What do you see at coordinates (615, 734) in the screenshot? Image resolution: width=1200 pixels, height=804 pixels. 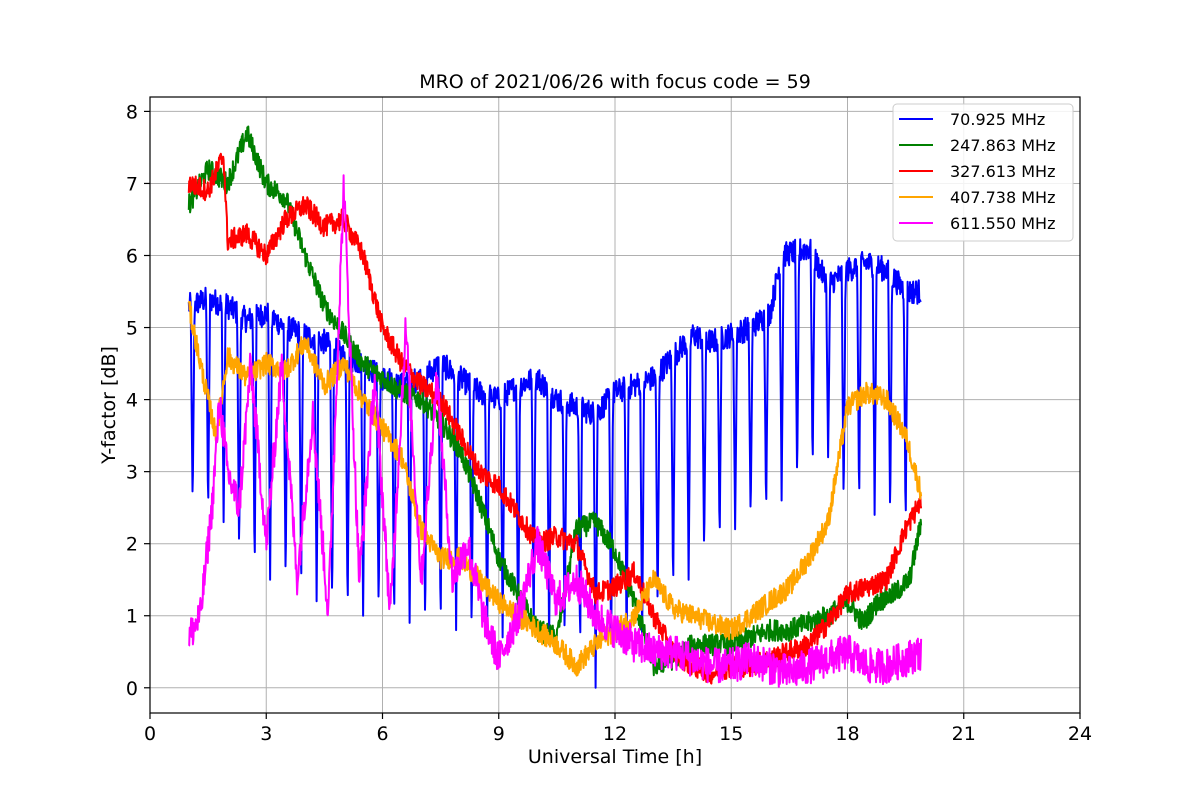 I see `x-tick-label: 12` at bounding box center [615, 734].